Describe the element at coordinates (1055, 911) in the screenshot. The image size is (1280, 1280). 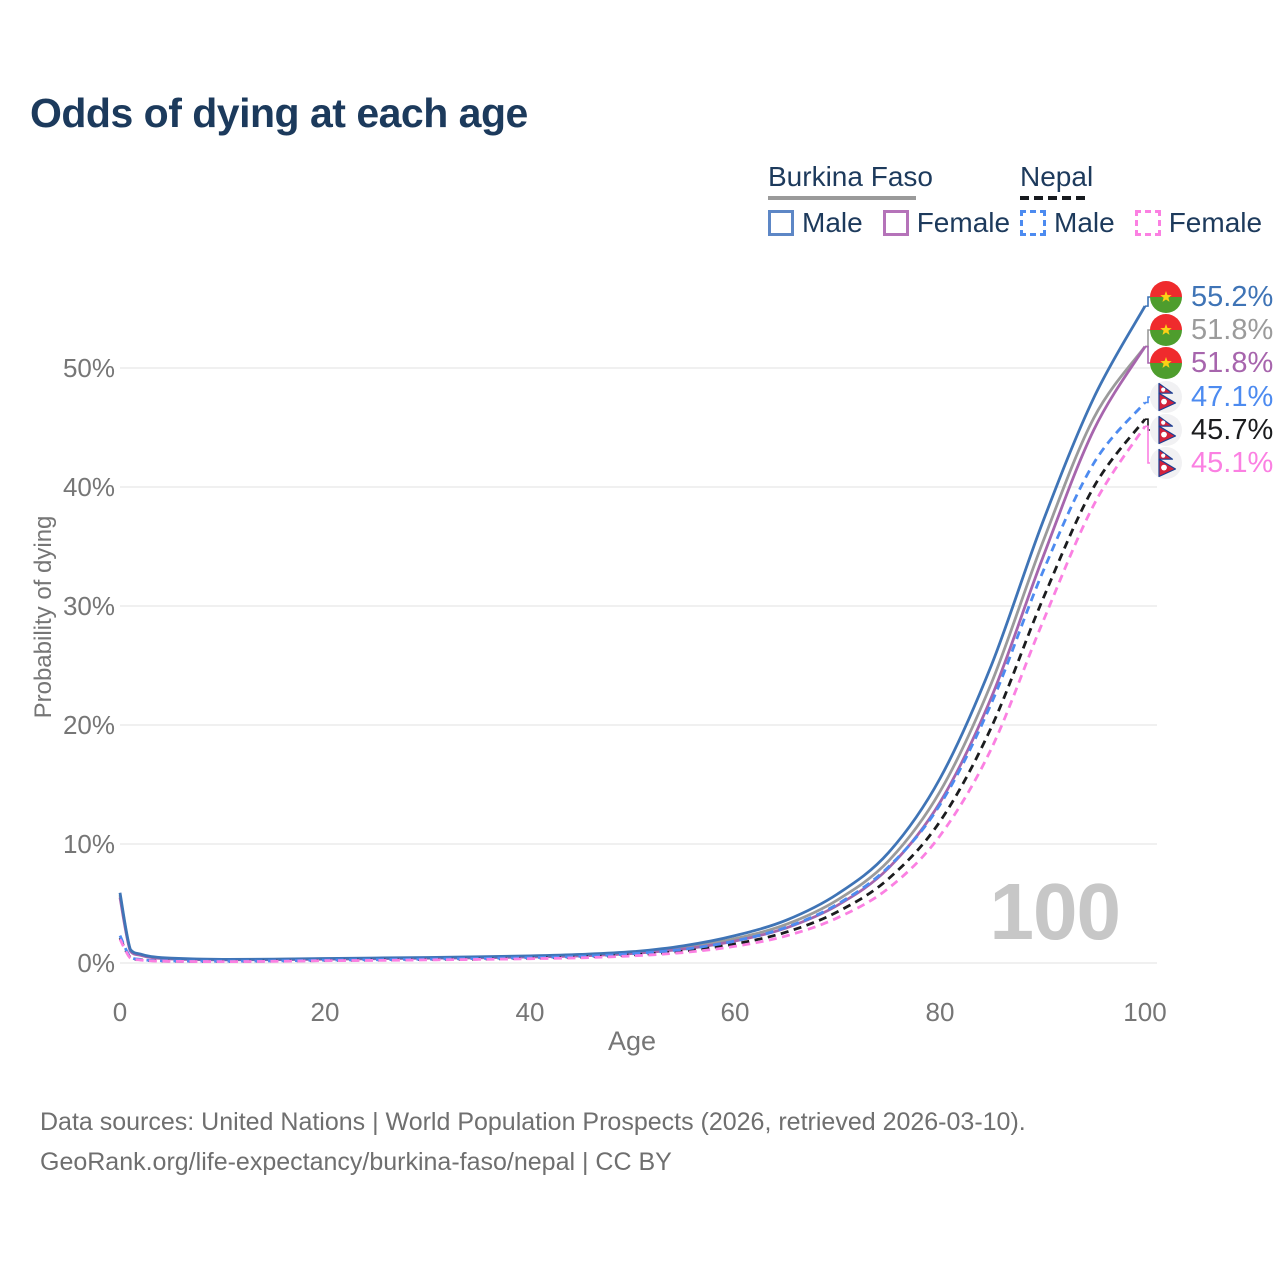
I see `age-counter-watermark: 100` at that location.